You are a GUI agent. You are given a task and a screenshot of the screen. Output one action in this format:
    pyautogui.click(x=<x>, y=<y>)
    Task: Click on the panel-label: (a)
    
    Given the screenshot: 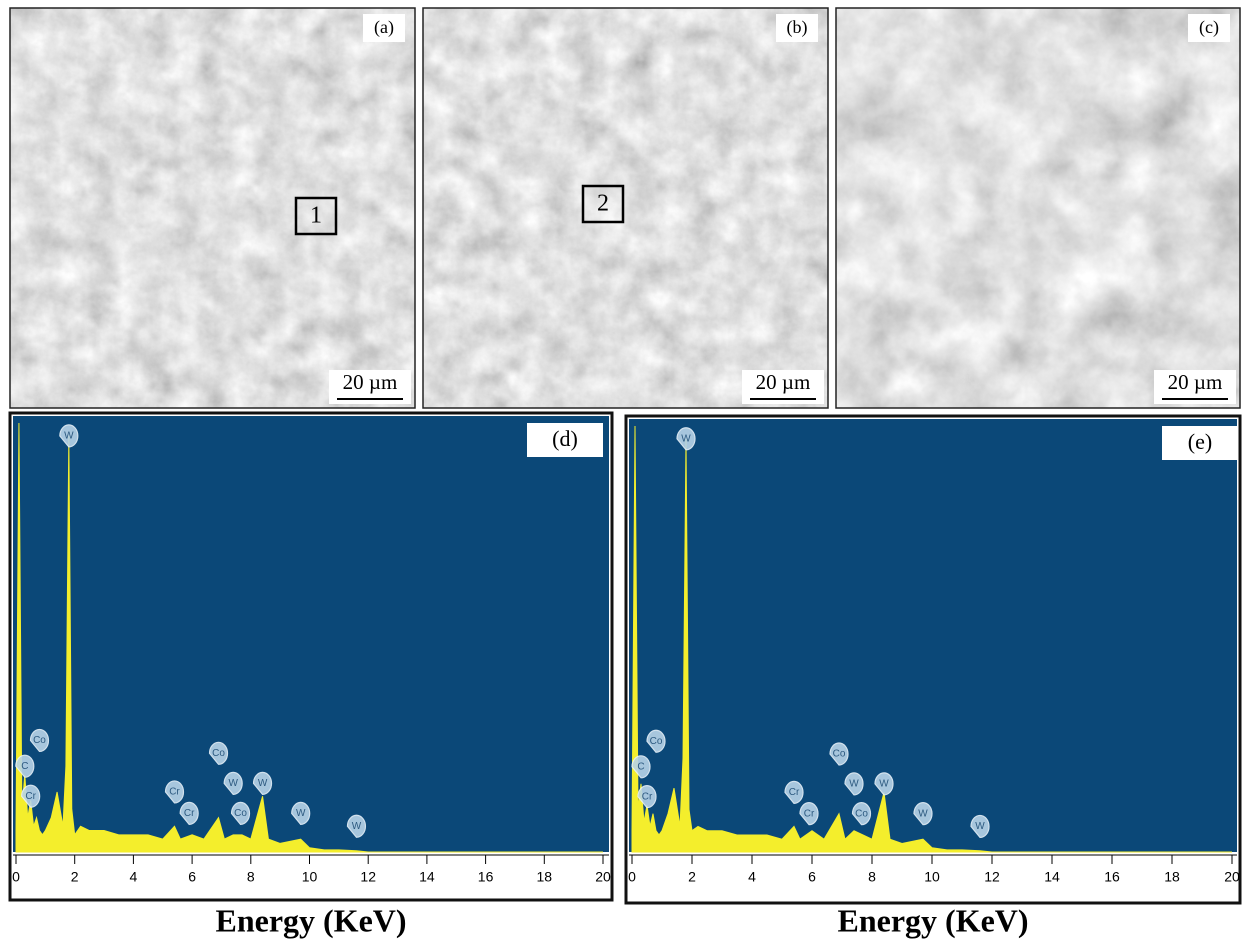 What is the action you would take?
    pyautogui.click(x=384, y=27)
    